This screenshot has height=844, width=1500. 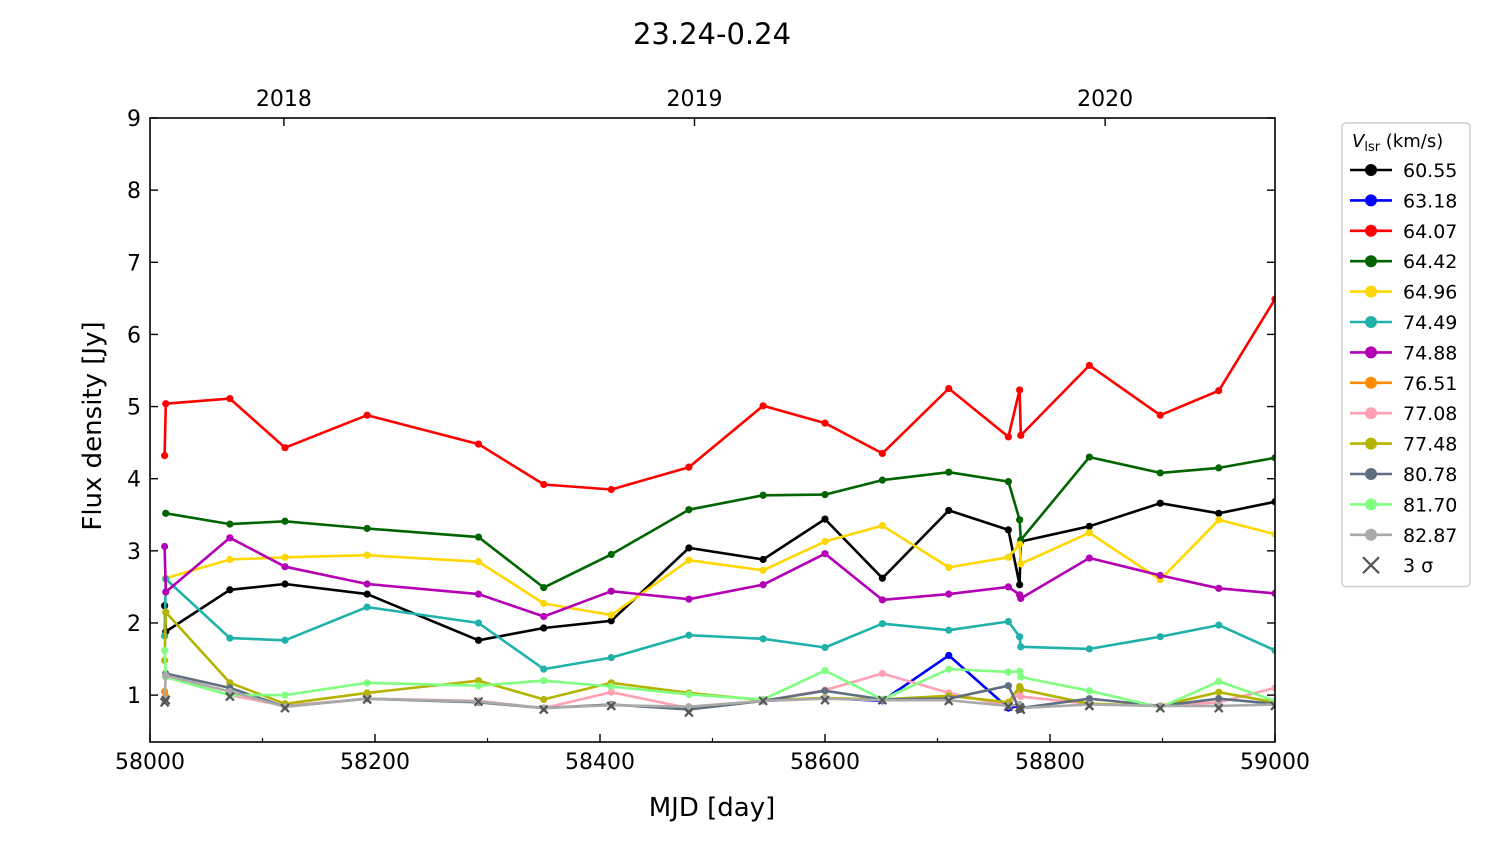 I want to click on legend-label-74.49: 74.49, so click(x=1430, y=323).